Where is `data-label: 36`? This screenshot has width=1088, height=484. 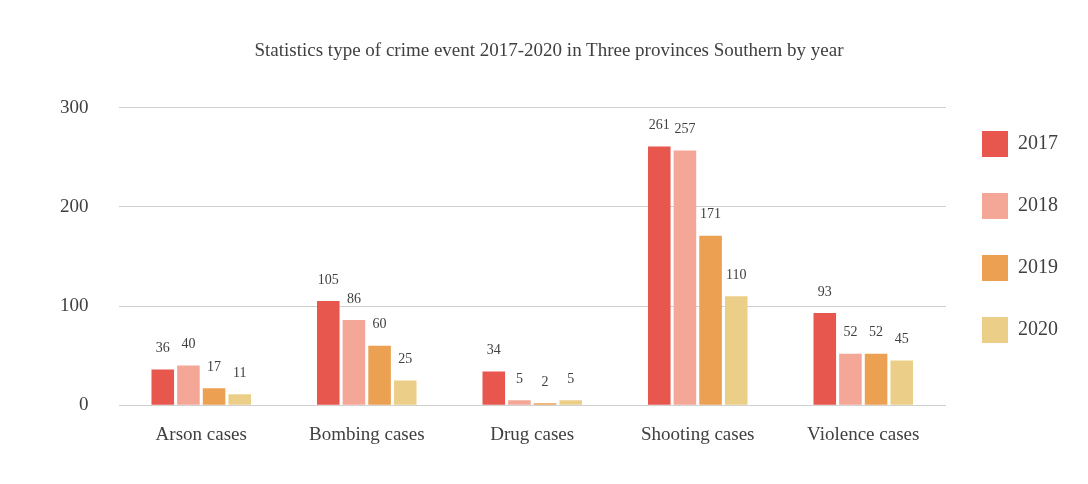
data-label: 36 is located at coordinates (162, 348).